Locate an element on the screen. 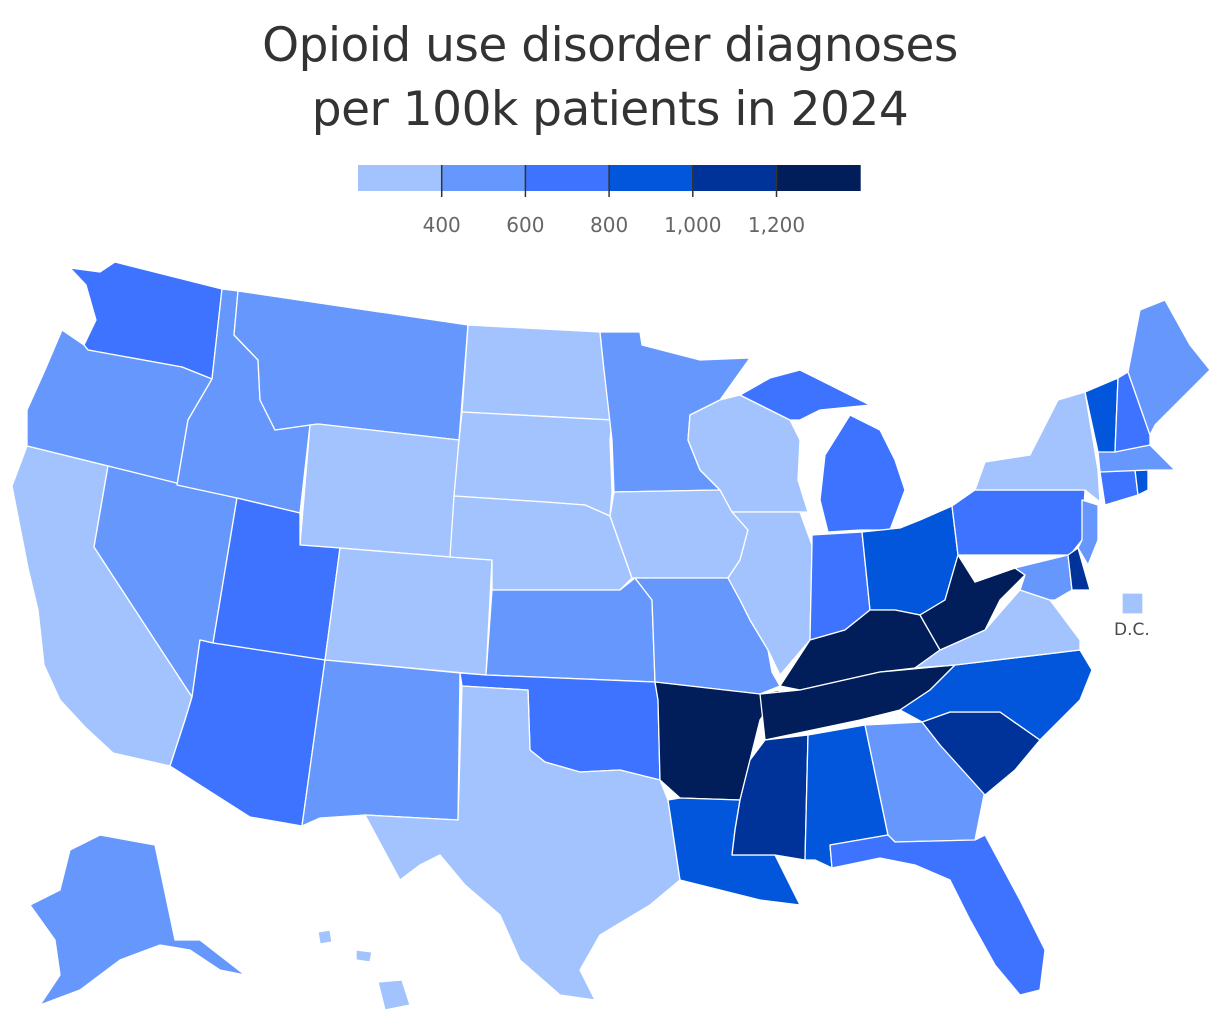  state-KS is located at coordinates (570, 630).